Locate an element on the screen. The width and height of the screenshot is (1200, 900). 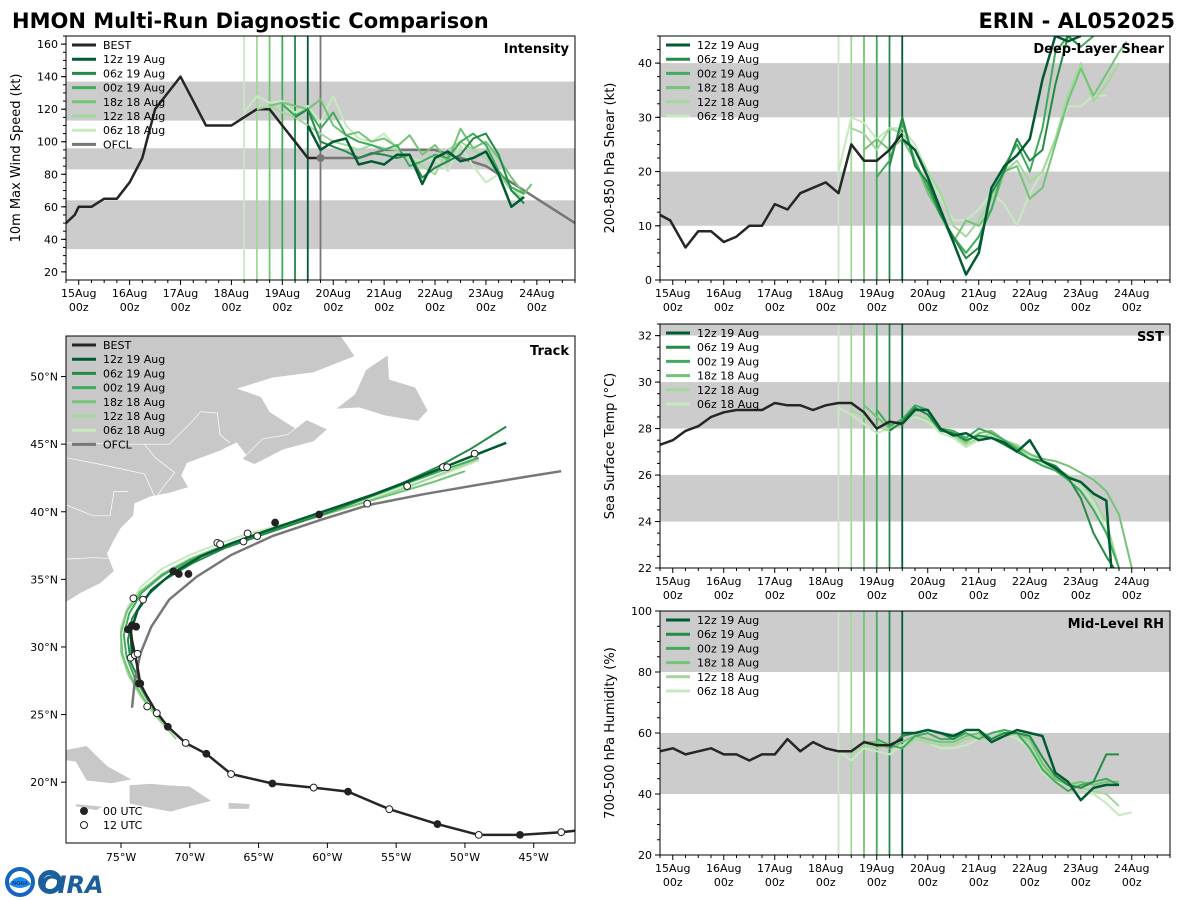
track-ytick-label: 20°N is located at coordinates (44, 782).